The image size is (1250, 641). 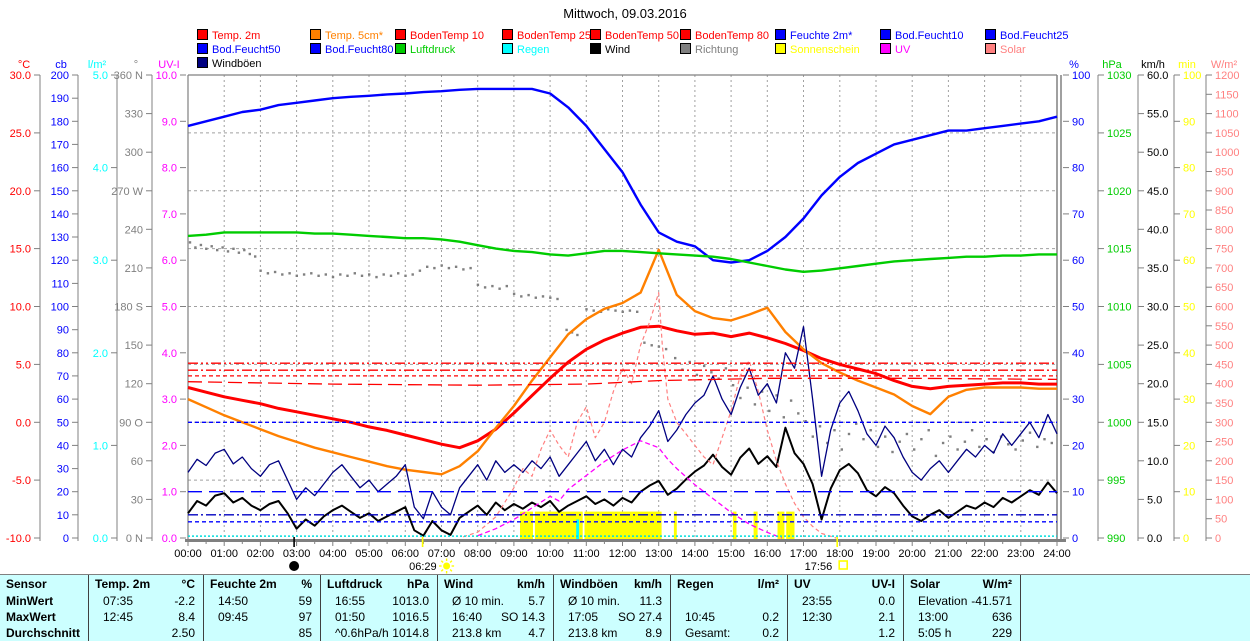 I want to click on table-cell: 10:45 0.2, so click(x=728, y=617).